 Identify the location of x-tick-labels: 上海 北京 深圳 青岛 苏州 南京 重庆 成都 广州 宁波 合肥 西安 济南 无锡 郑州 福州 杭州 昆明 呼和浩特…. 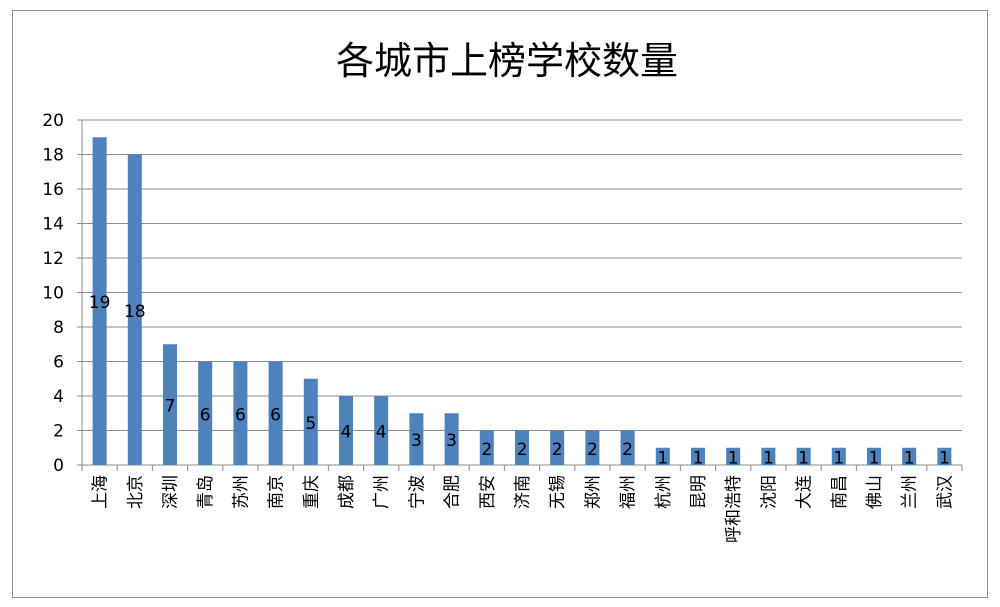
(523, 509).